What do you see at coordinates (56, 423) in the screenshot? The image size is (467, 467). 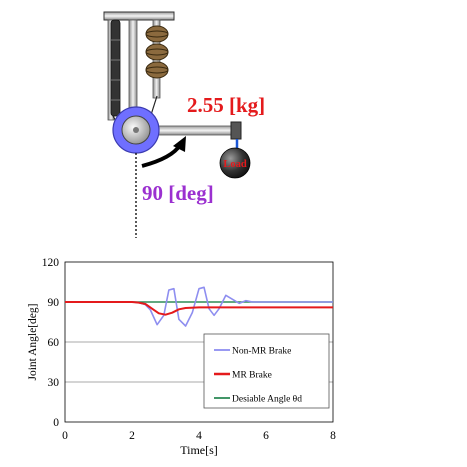 I see `y-tick-label: 0` at bounding box center [56, 423].